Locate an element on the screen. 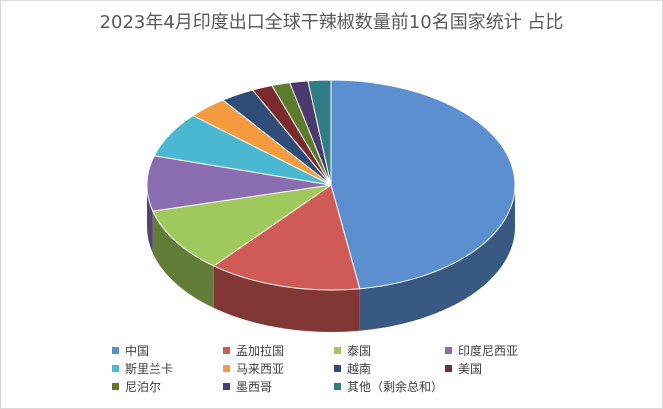 Image resolution: width=663 pixels, height=409 pixels. legend-label: 中国 is located at coordinates (137, 351).